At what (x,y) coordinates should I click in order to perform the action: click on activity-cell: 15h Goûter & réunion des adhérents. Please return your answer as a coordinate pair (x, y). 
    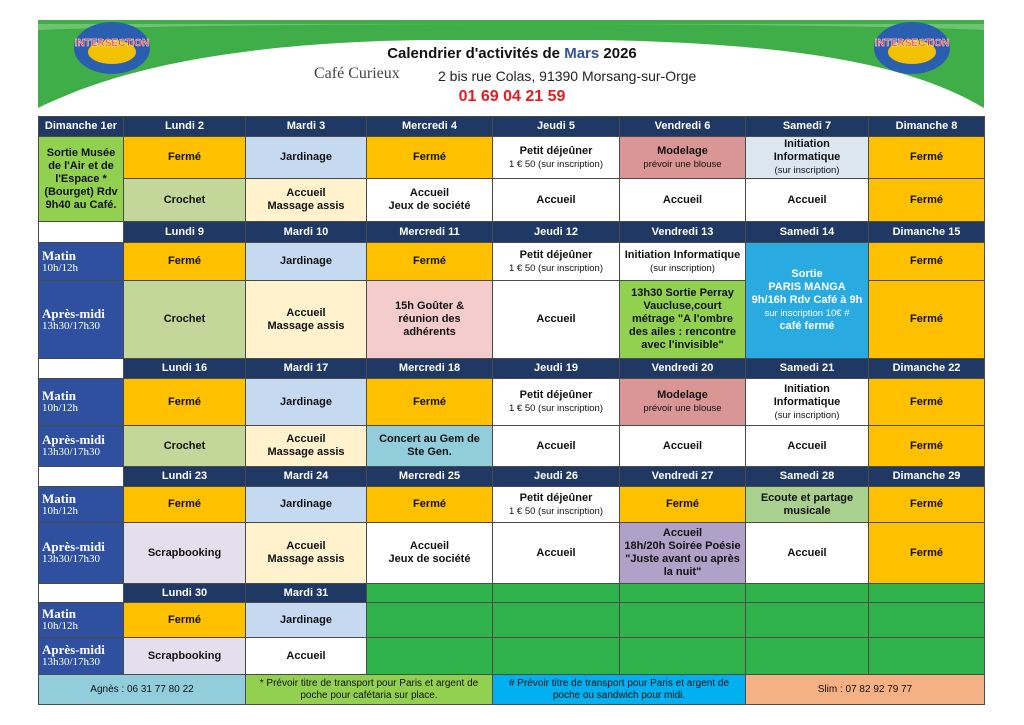
    Looking at the image, I should click on (429, 319).